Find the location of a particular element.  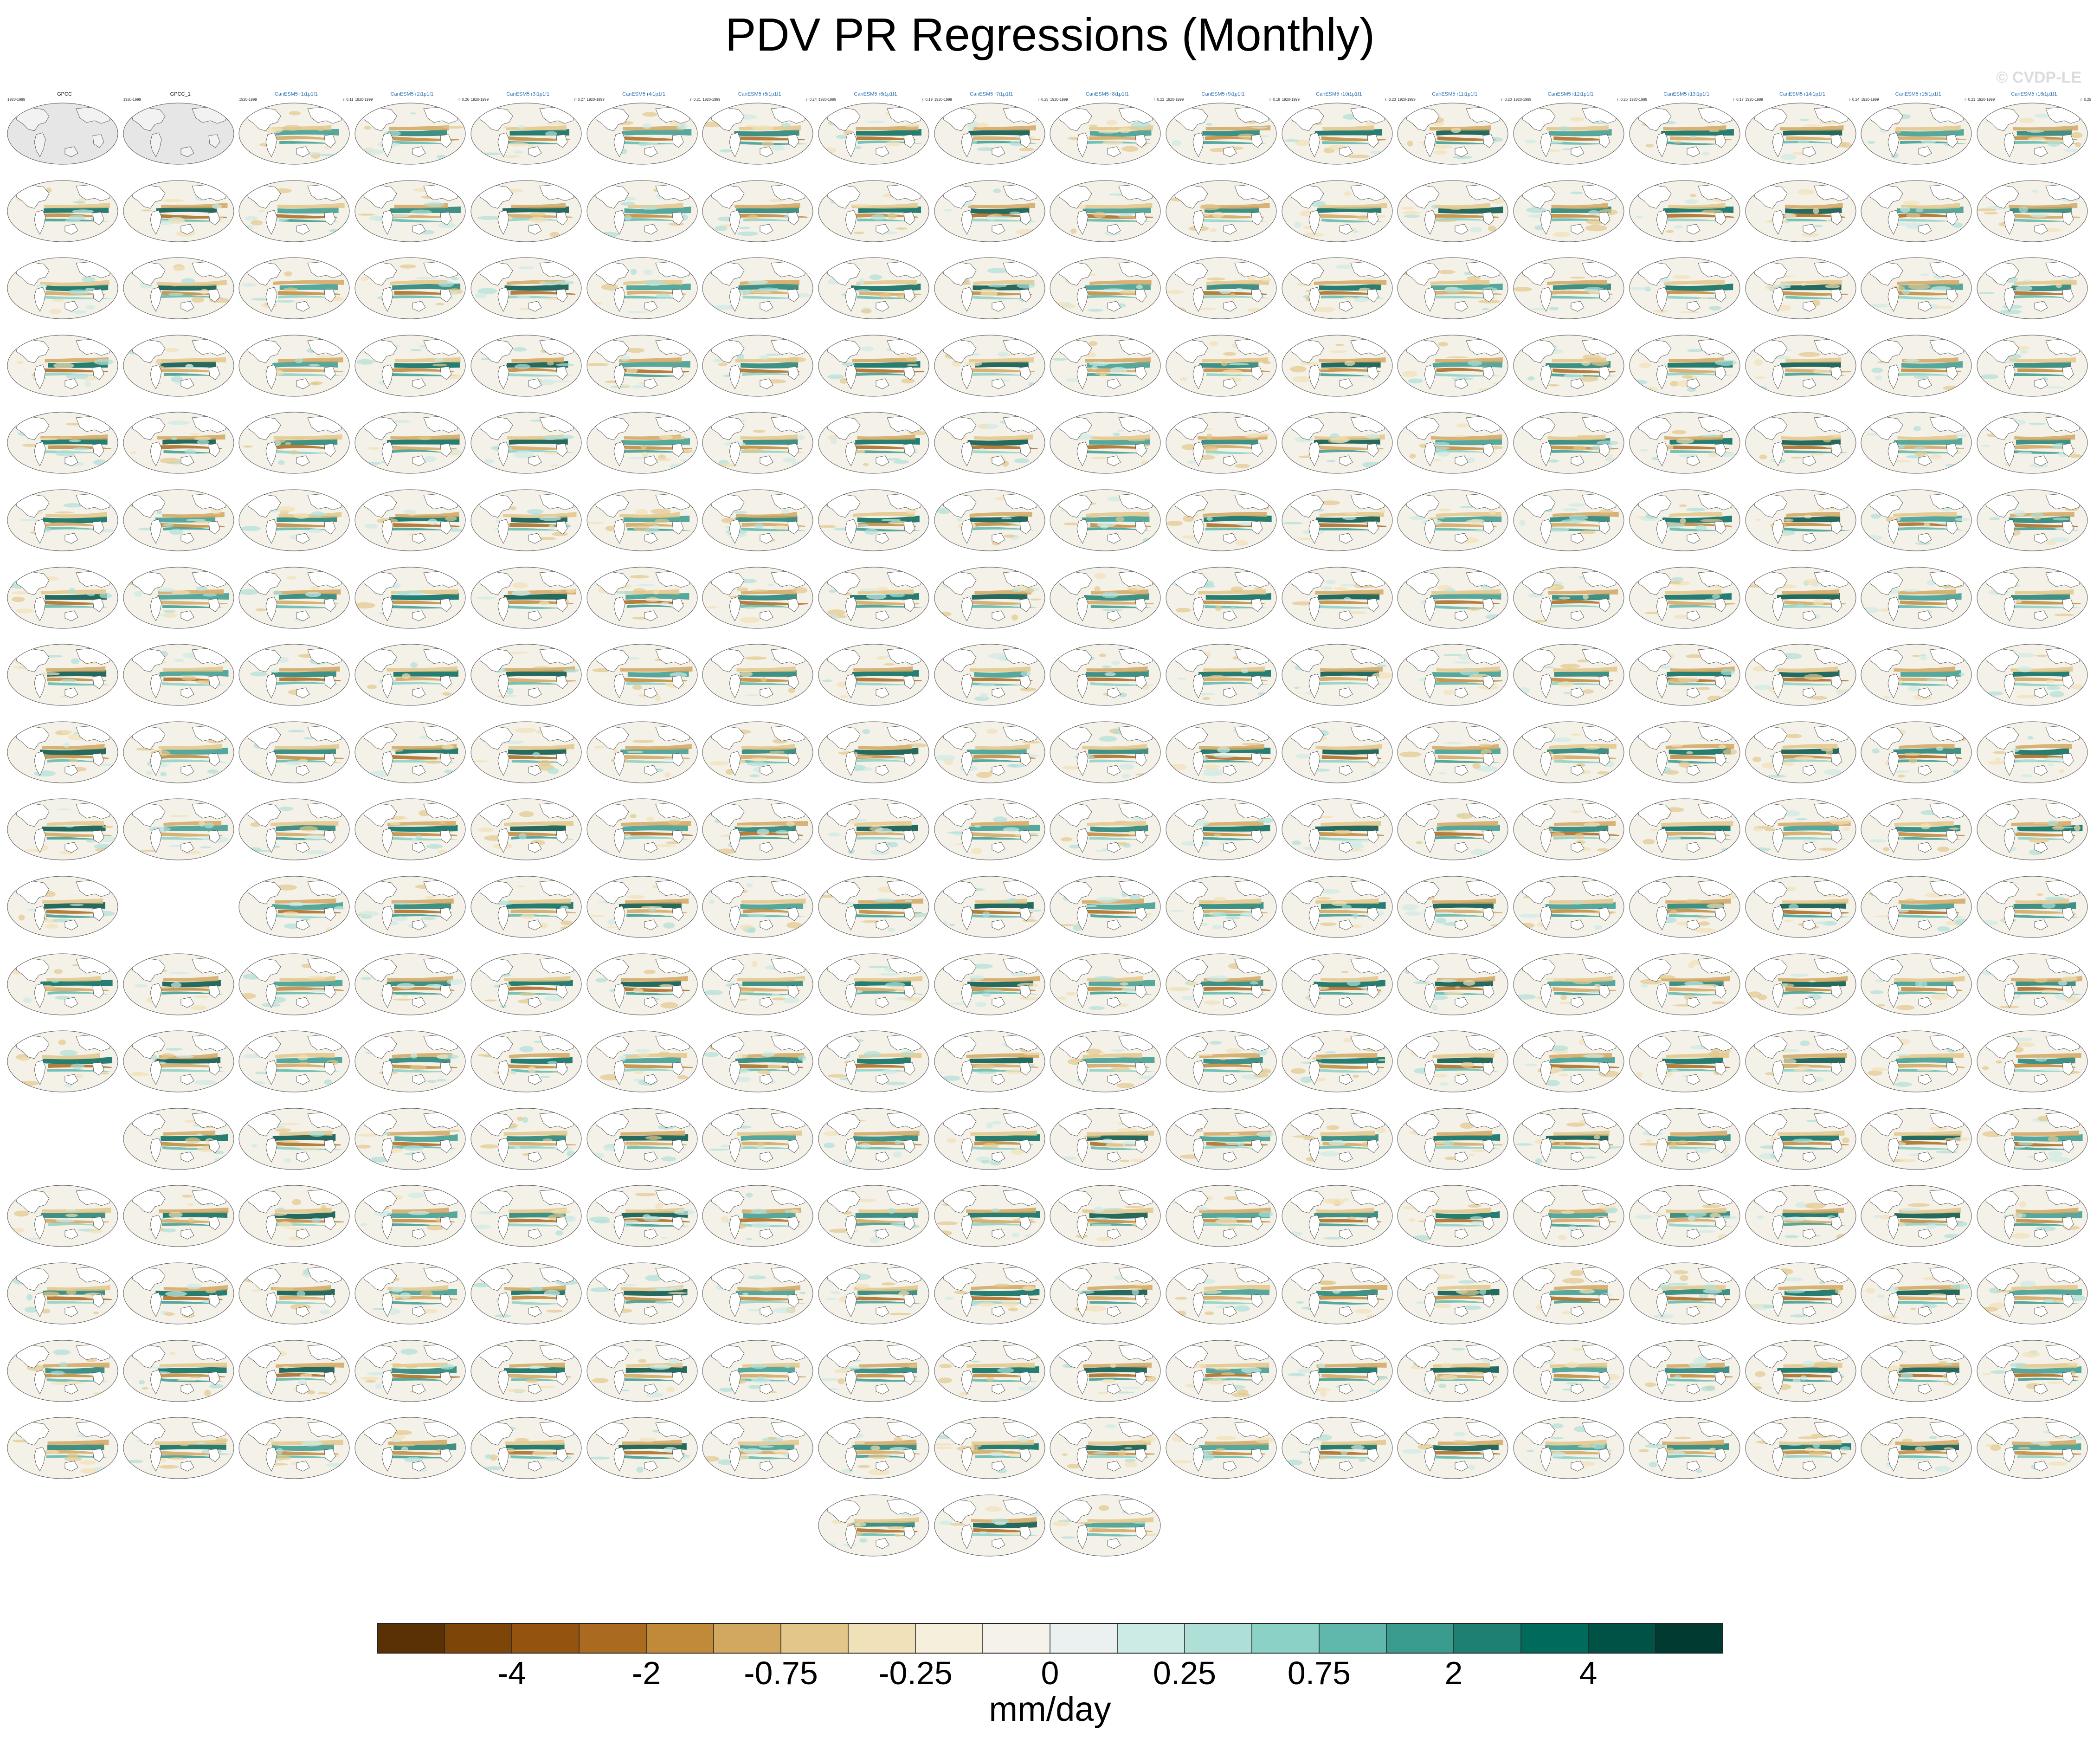

colorbar-frame is located at coordinates (1050, 1639).